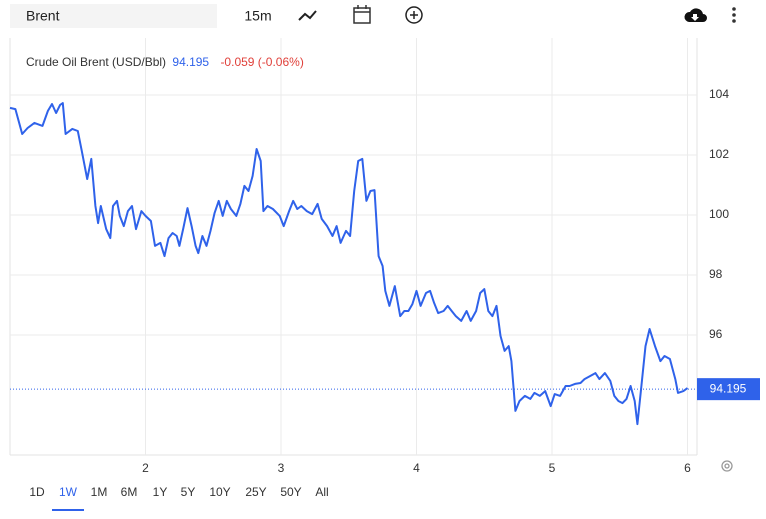 The image size is (766, 519). What do you see at coordinates (37, 492) in the screenshot?
I see `range-button: 1D` at bounding box center [37, 492].